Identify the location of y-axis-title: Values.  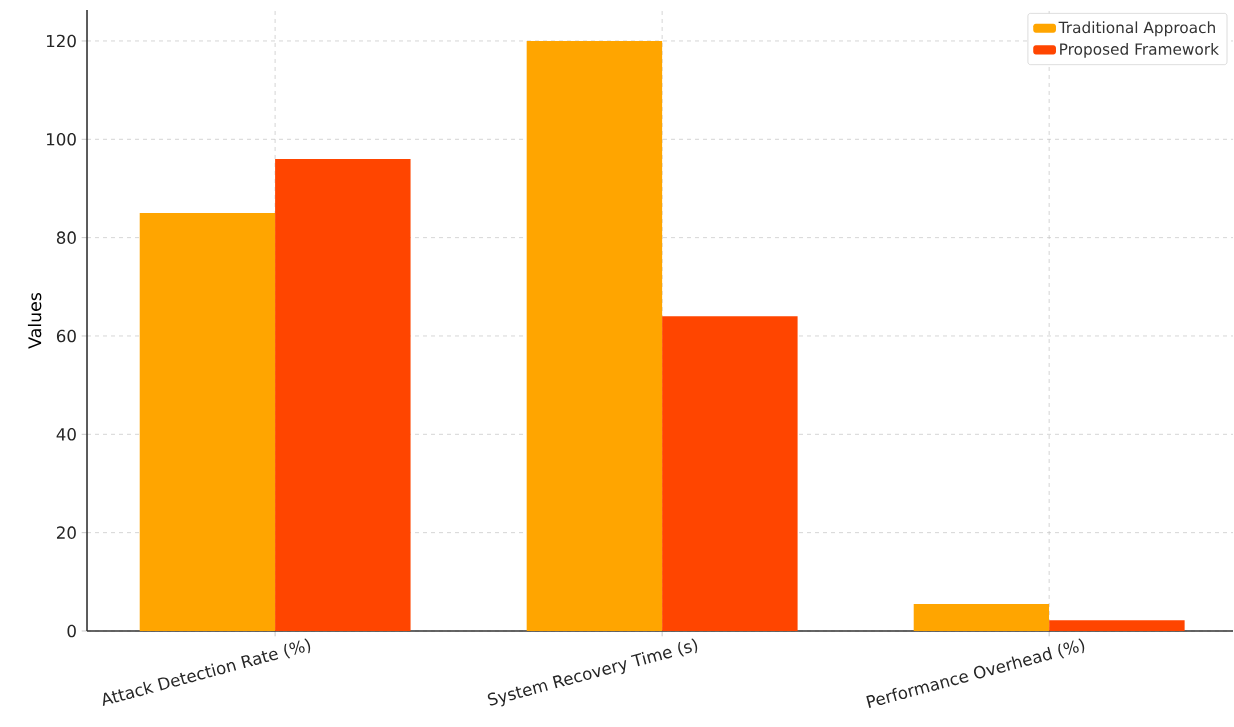
(34, 321).